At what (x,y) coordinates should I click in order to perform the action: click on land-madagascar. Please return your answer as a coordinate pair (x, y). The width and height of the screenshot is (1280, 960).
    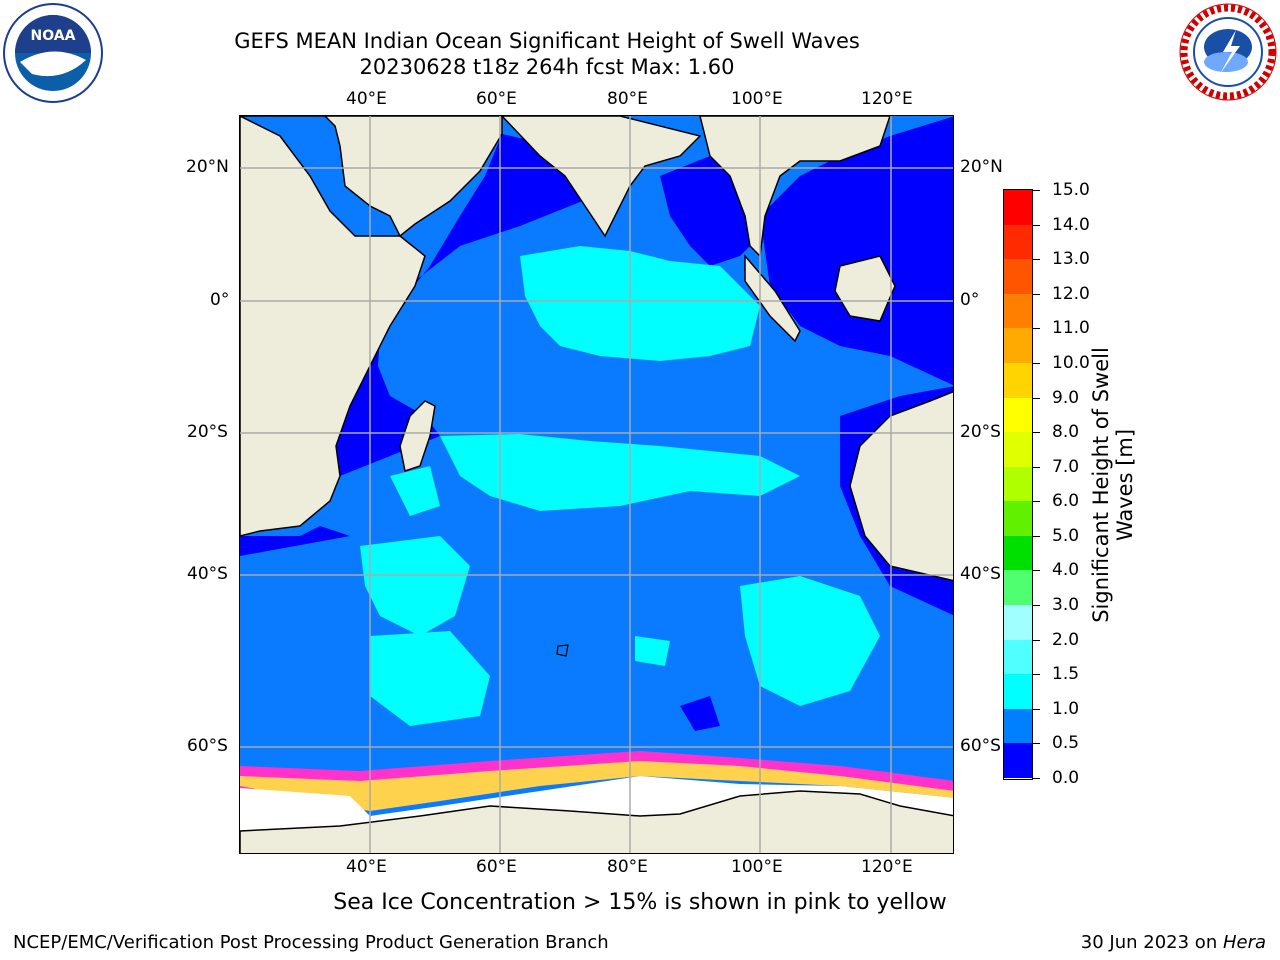
    Looking at the image, I should click on (417, 436).